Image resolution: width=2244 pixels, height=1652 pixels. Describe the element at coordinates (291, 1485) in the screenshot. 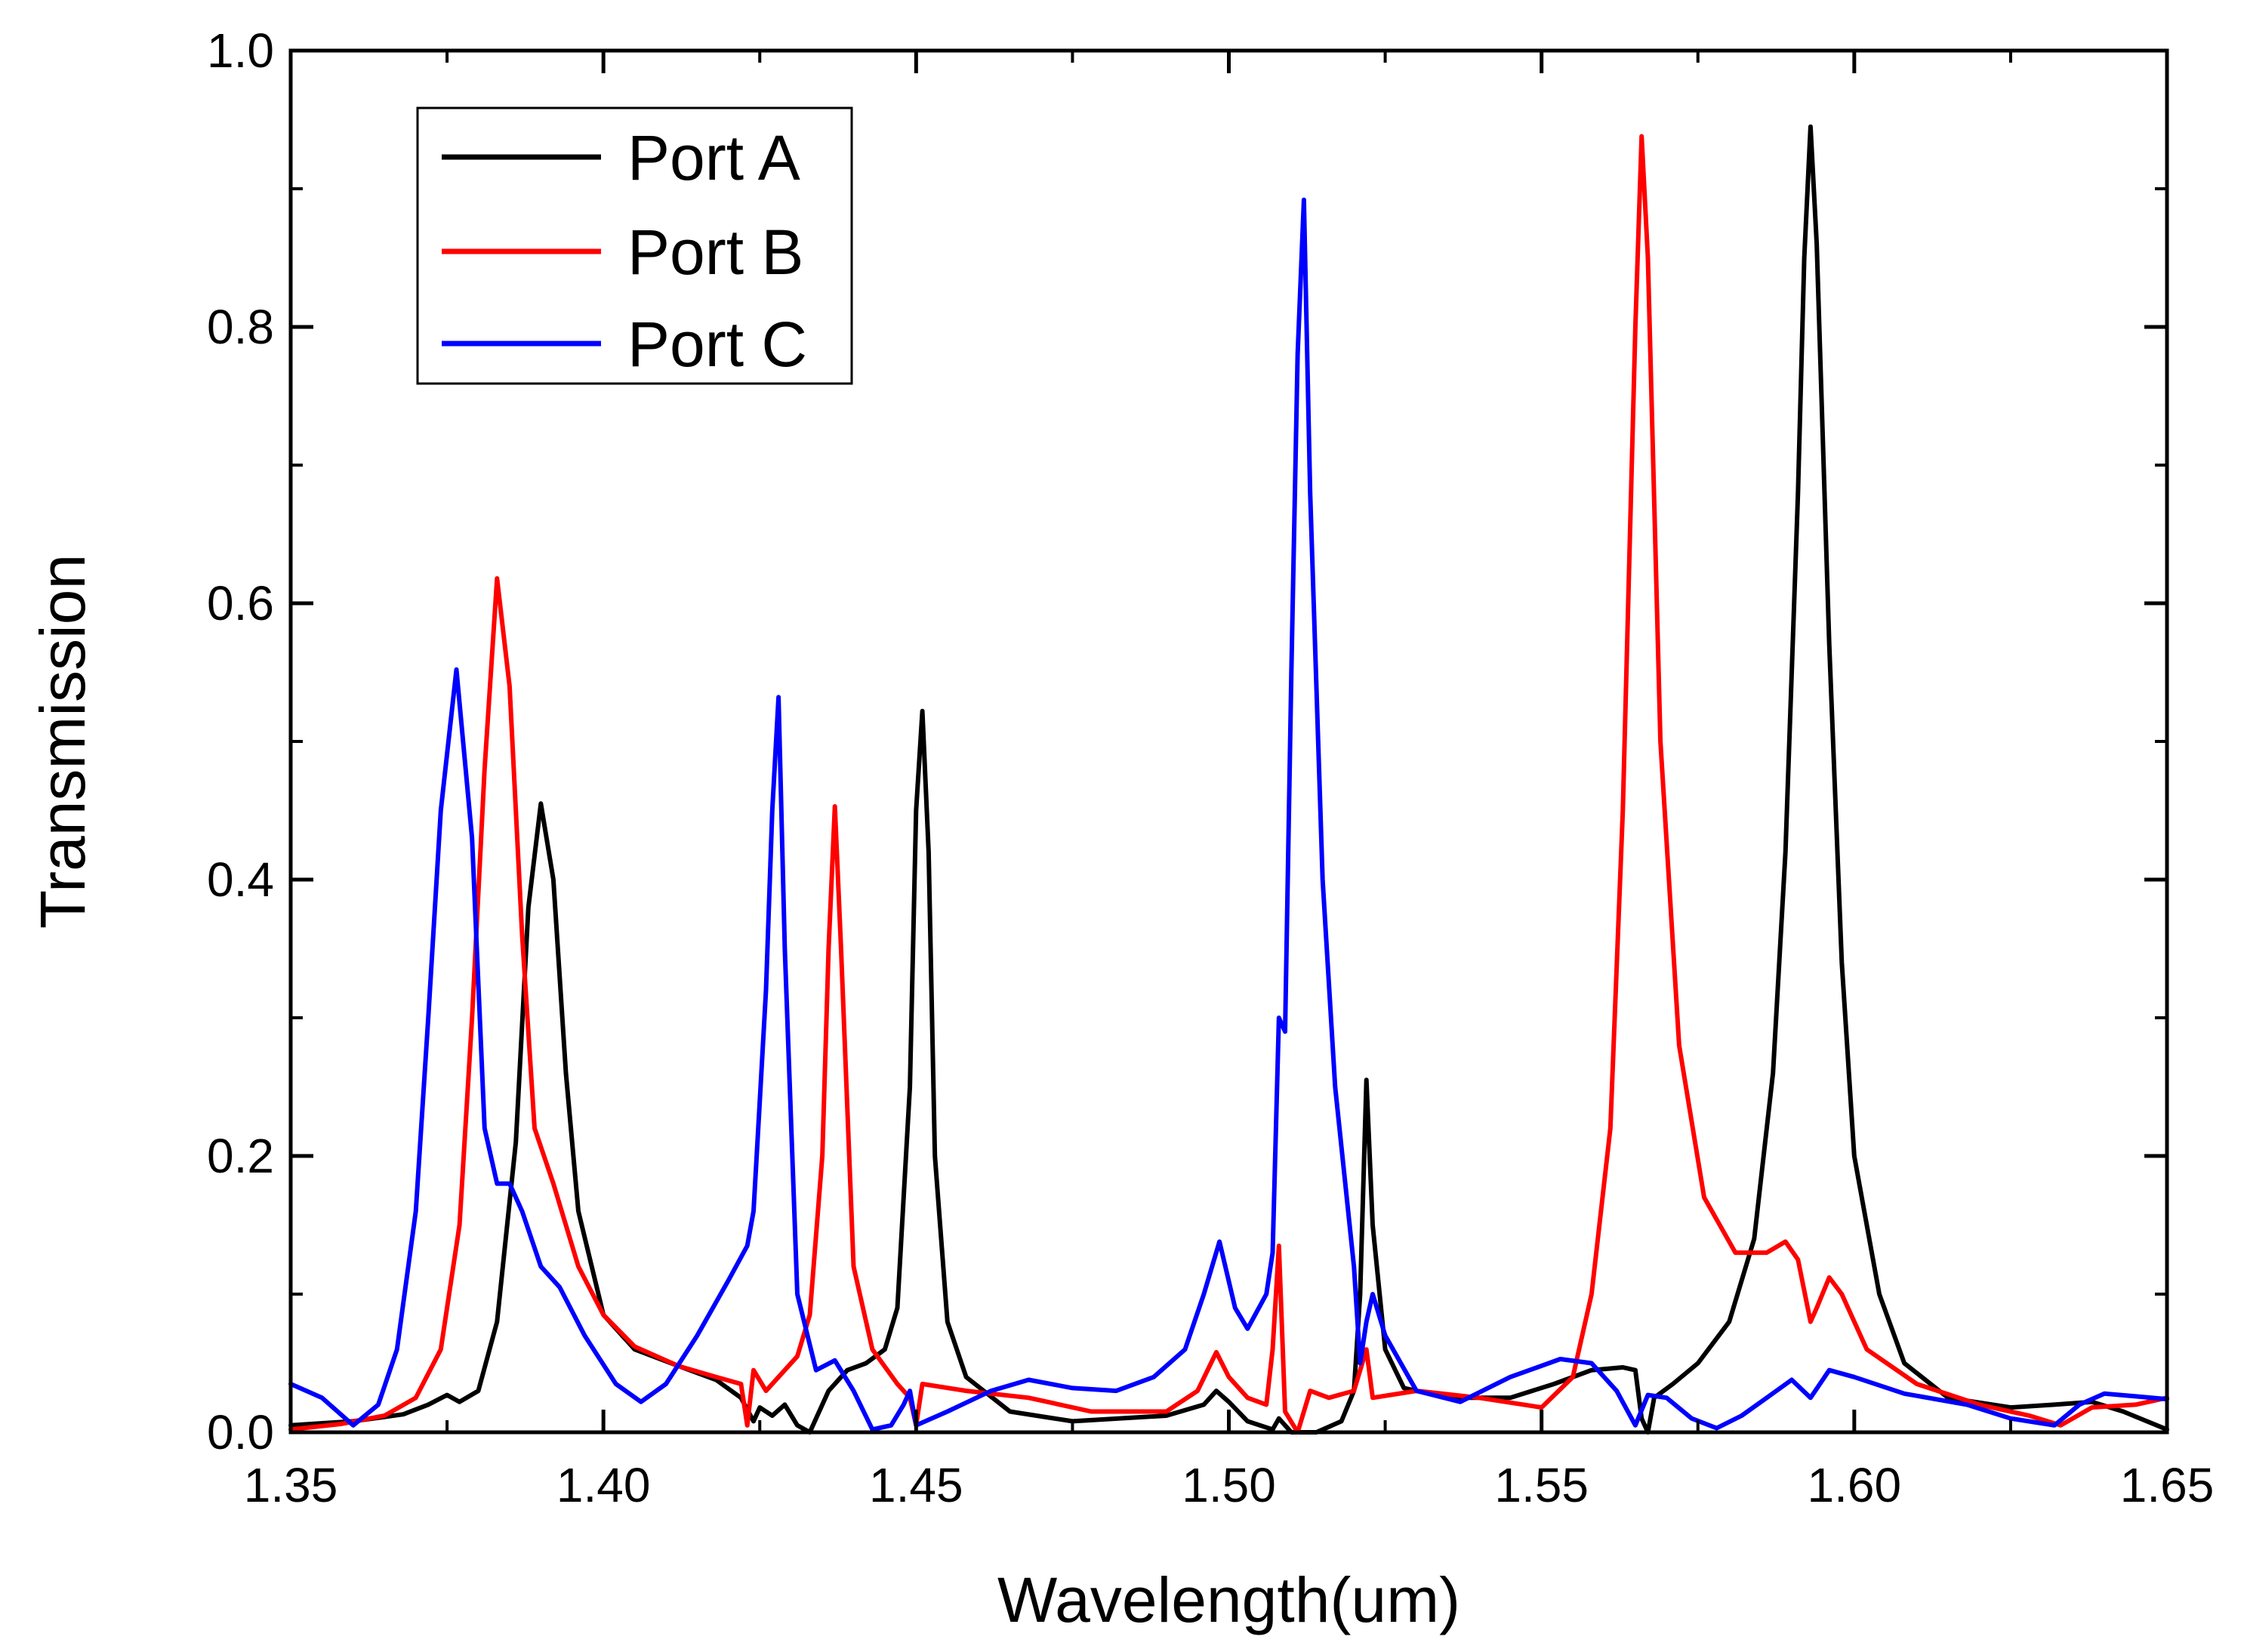

I see `x-tick-label: 1.35` at that location.